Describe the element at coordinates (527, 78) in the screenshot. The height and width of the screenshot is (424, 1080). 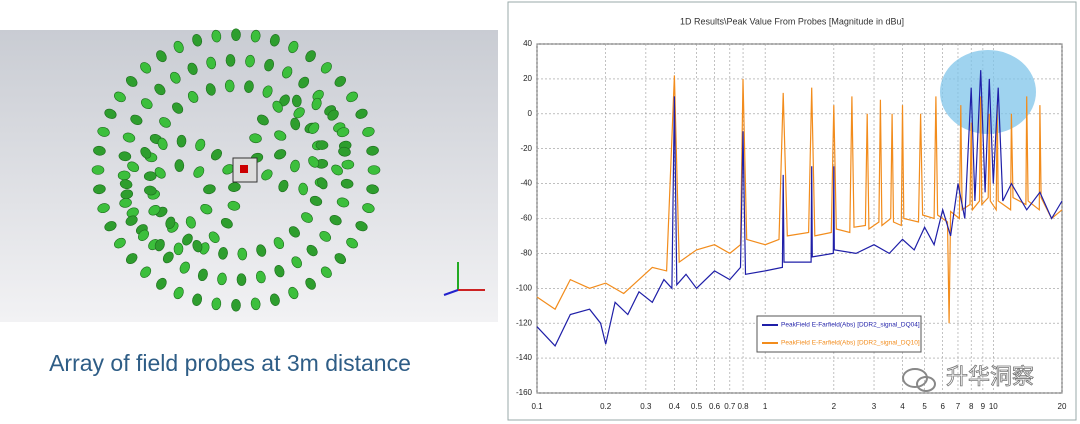
I see `y-tick-label: 20` at that location.